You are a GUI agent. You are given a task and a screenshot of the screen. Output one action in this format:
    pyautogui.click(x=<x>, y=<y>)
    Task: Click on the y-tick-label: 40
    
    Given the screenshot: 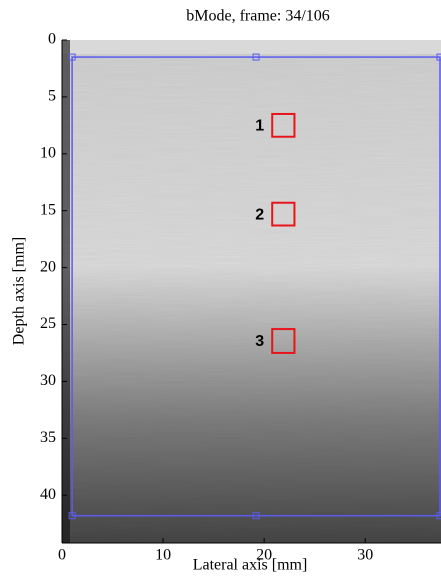 What is the action you would take?
    pyautogui.click(x=48, y=494)
    